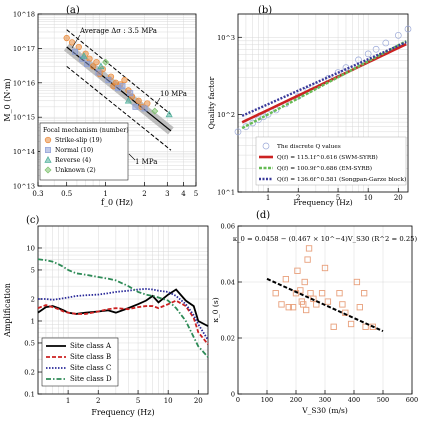 This screenshot has height=423, width=422. I want to click on legend-label-c-3: Site class D, so click(91, 379).